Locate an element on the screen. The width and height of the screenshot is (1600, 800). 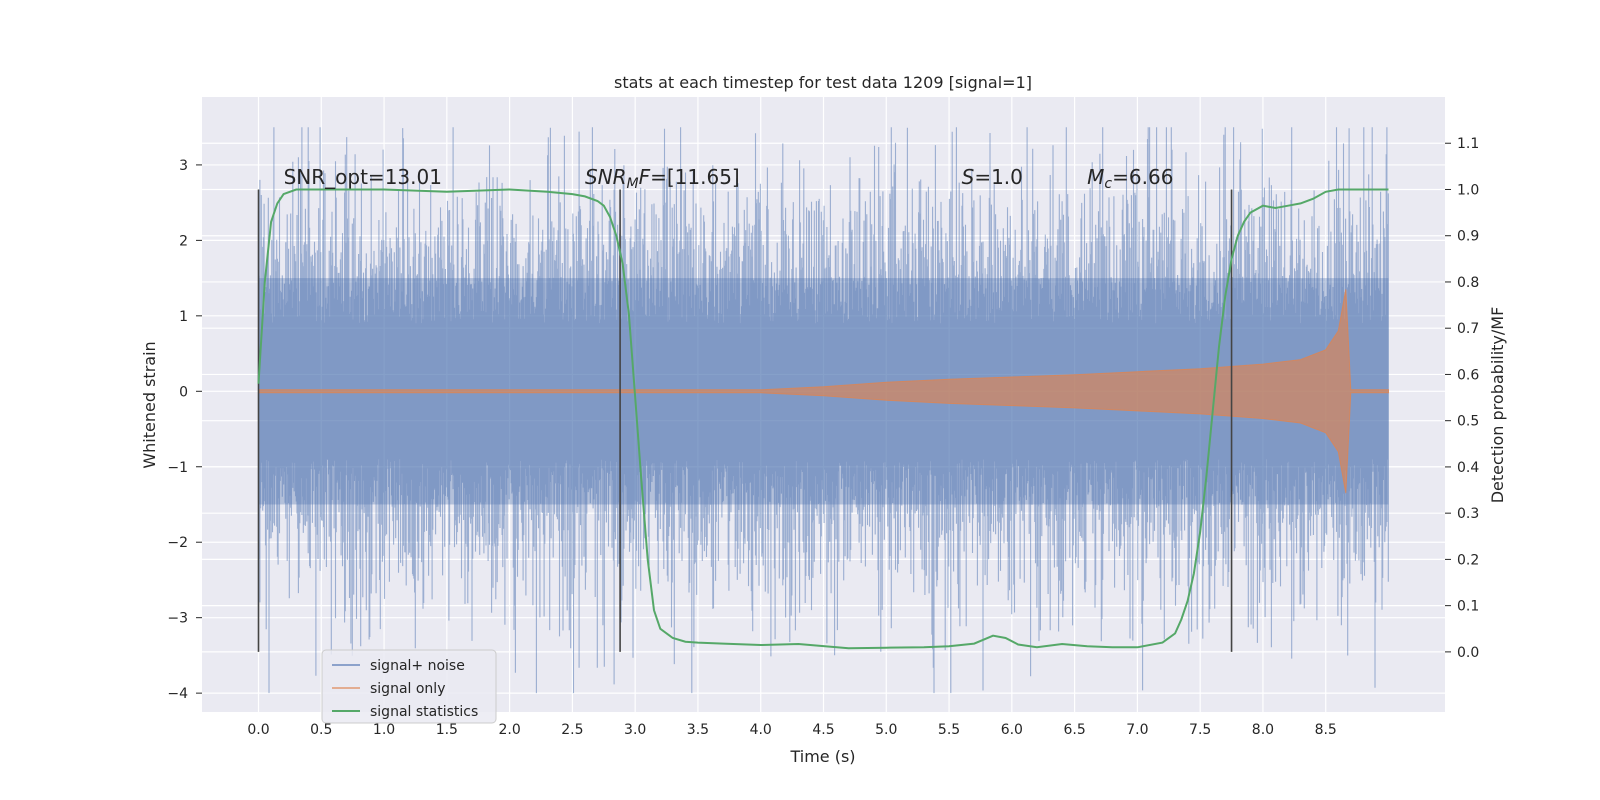
x-tick-label: 2.0 is located at coordinates (509, 730).